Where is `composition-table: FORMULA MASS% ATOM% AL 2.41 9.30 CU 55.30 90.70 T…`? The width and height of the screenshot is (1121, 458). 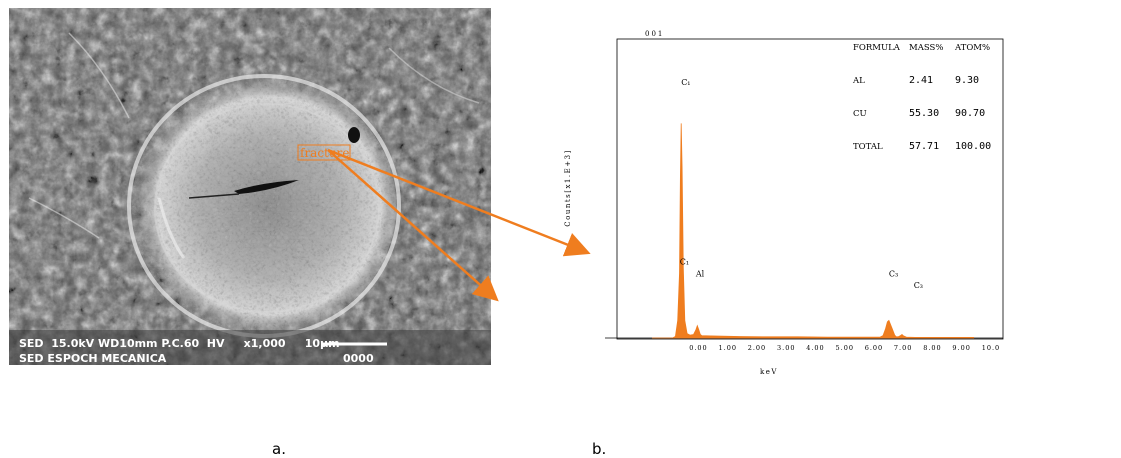
composition-table: FORMULA MASS% ATOM% AL 2.41 9.30 CU 55.30 90.70 T… is located at coordinates (921, 97).